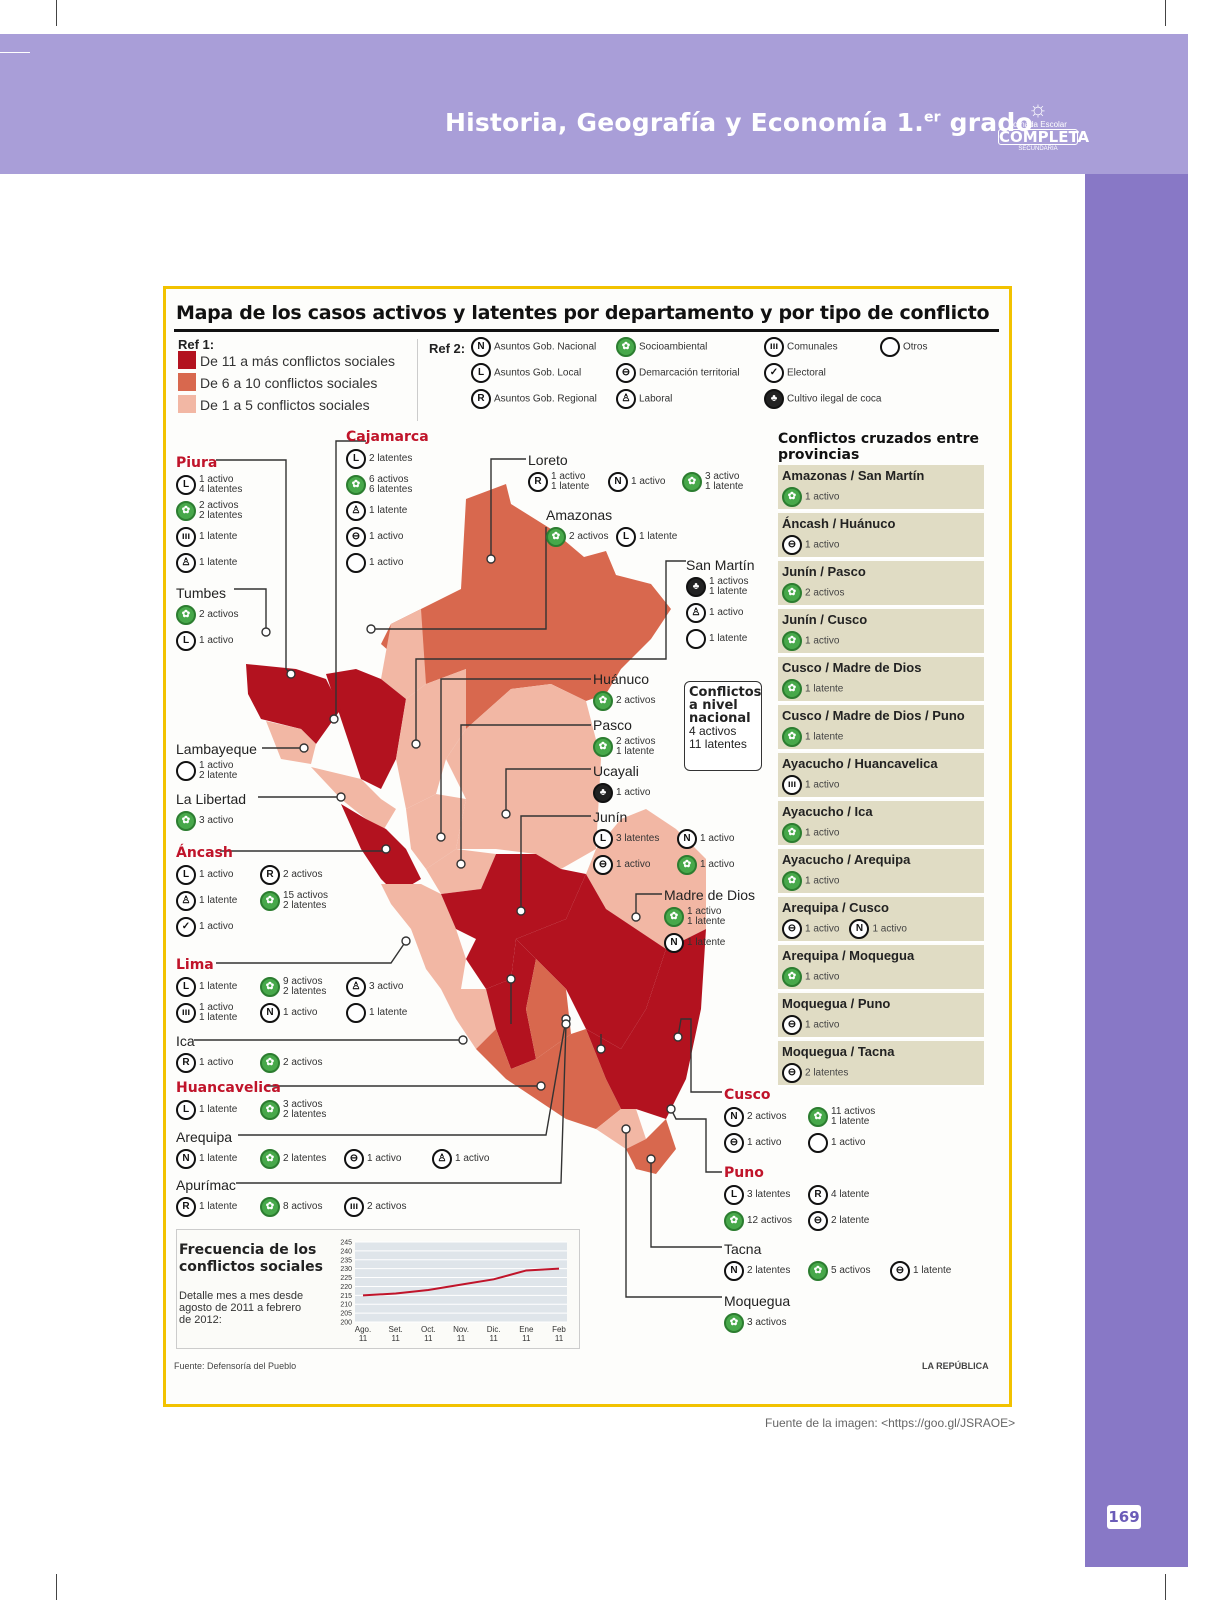  I want to click on x-tick-label: Feb, so click(559, 1329).